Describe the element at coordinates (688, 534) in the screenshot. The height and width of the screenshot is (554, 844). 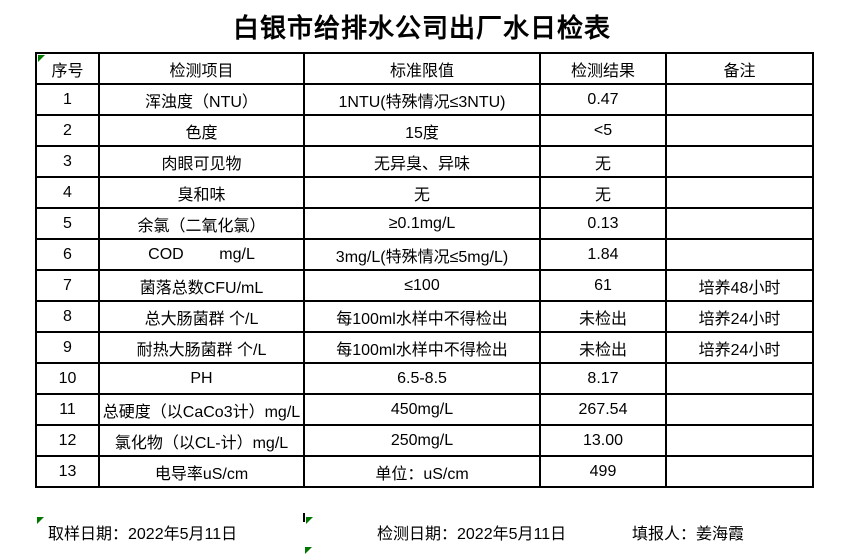
I see `reporter-label: 填报人：姜海霞` at that location.